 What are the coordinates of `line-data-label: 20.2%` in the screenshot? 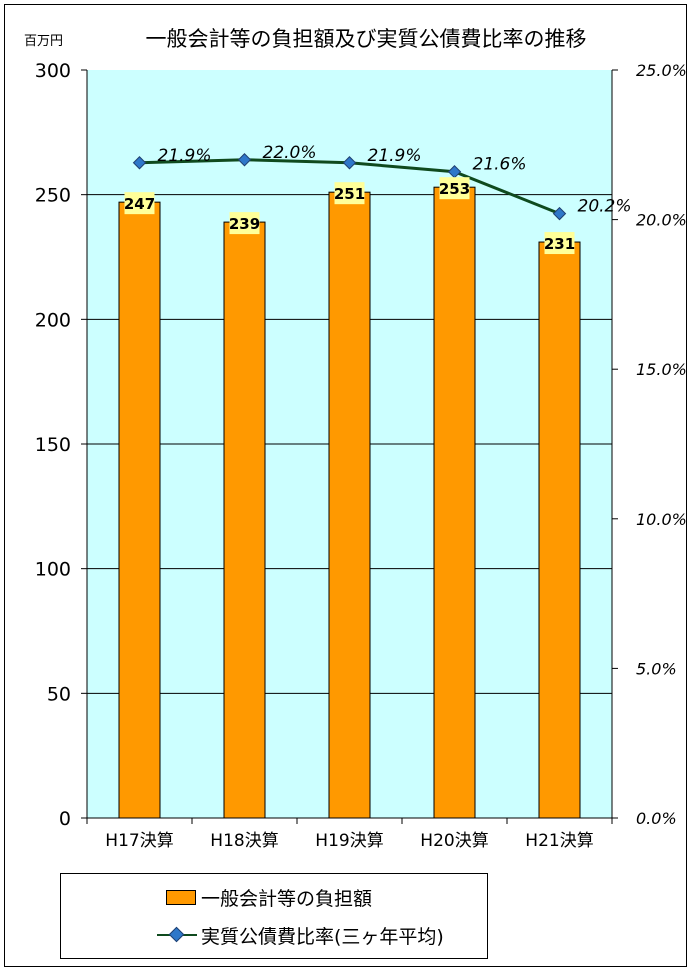 It's located at (605, 207).